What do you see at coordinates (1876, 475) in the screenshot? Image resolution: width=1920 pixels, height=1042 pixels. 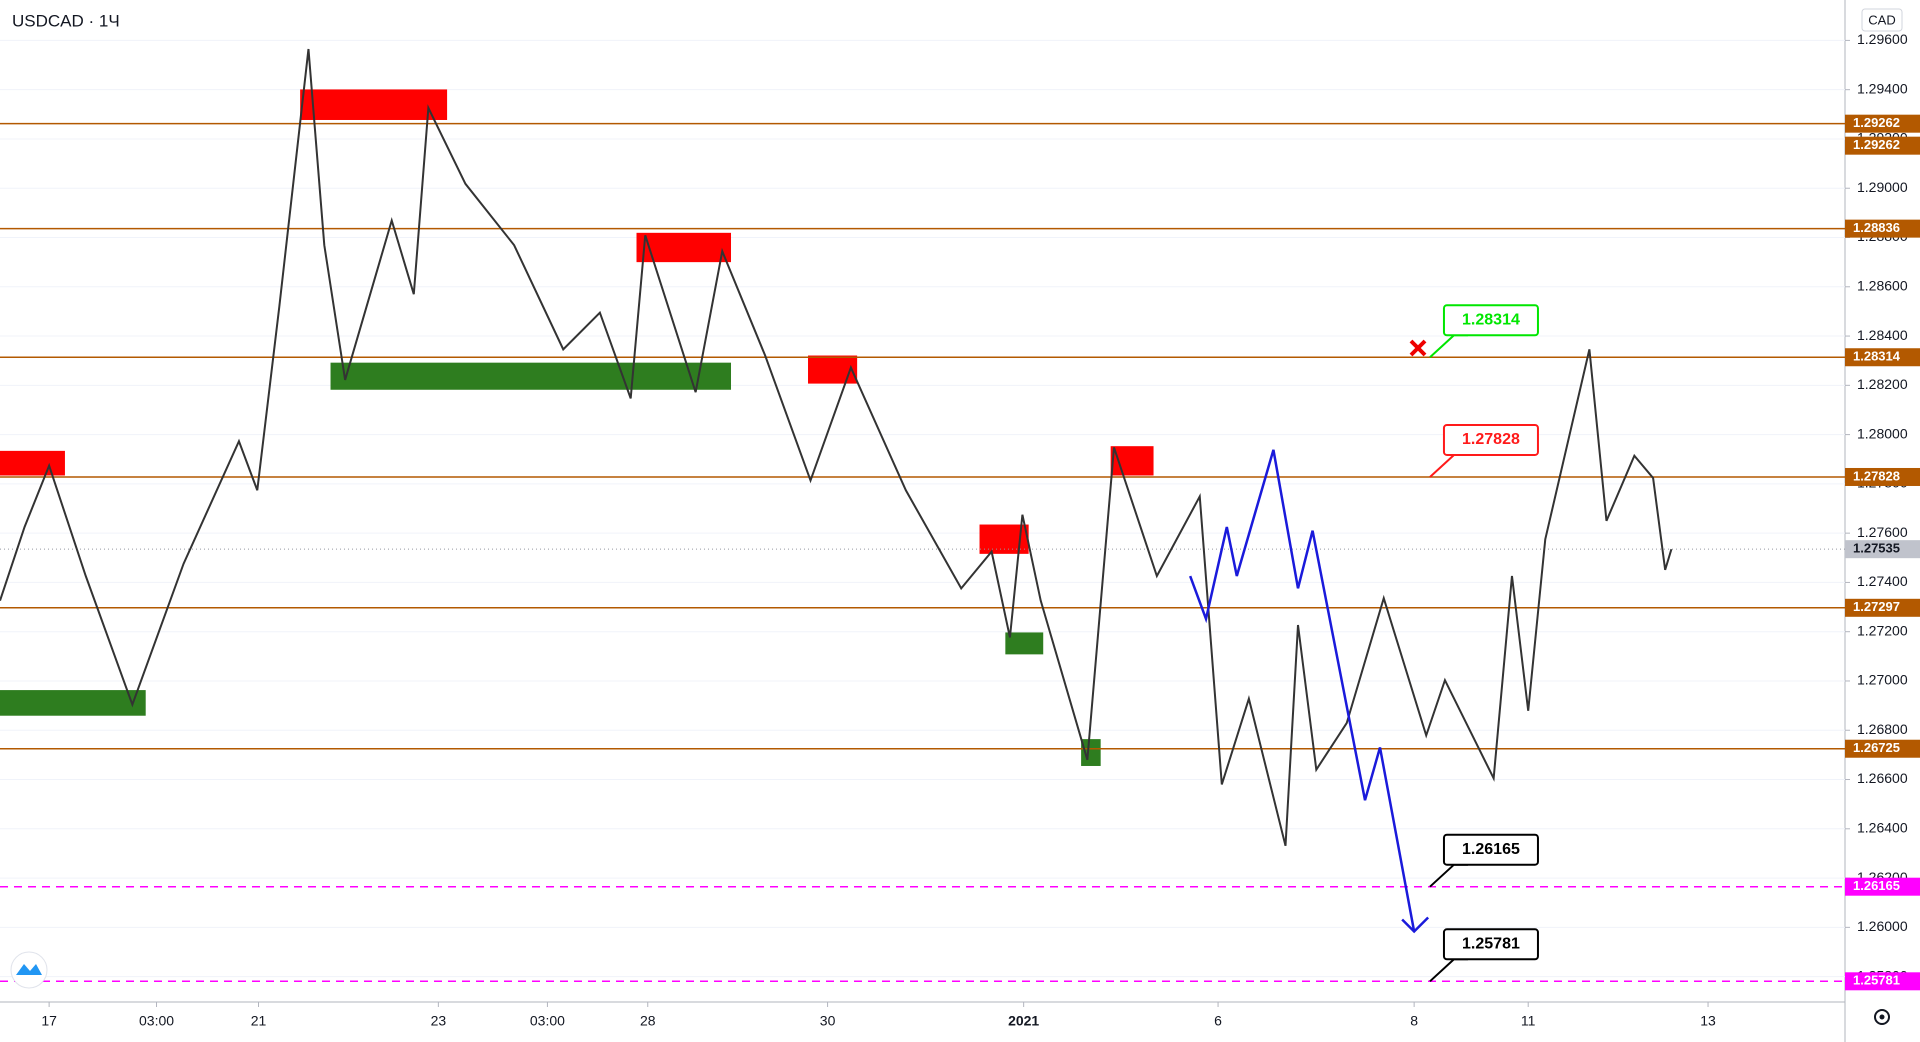 I see `price-badge-label: 1.27828` at bounding box center [1876, 475].